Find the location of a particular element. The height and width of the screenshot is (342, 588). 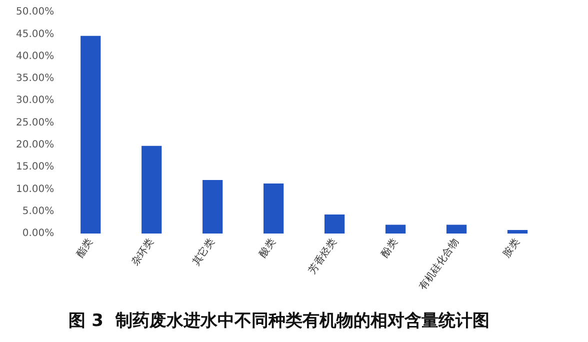

y-tick-label: 10.00% is located at coordinates (35, 189).